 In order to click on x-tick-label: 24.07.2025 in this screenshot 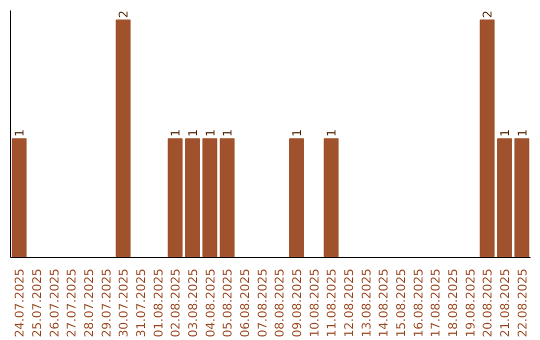, I will do `click(19, 303)`.